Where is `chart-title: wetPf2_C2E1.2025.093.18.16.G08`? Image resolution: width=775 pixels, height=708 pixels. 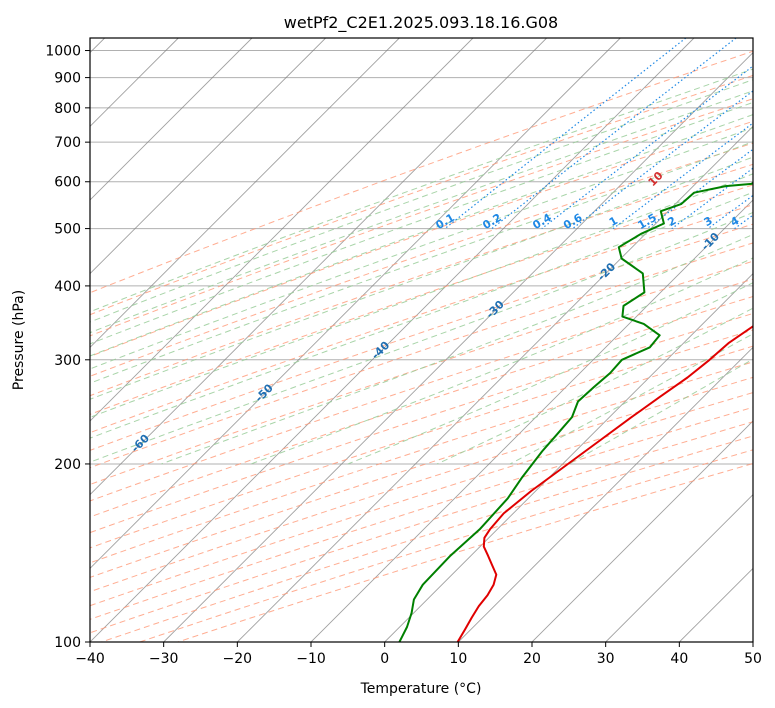
chart-title: wetPf2_C2E1.2025.093.18.16.G08 is located at coordinates (421, 23).